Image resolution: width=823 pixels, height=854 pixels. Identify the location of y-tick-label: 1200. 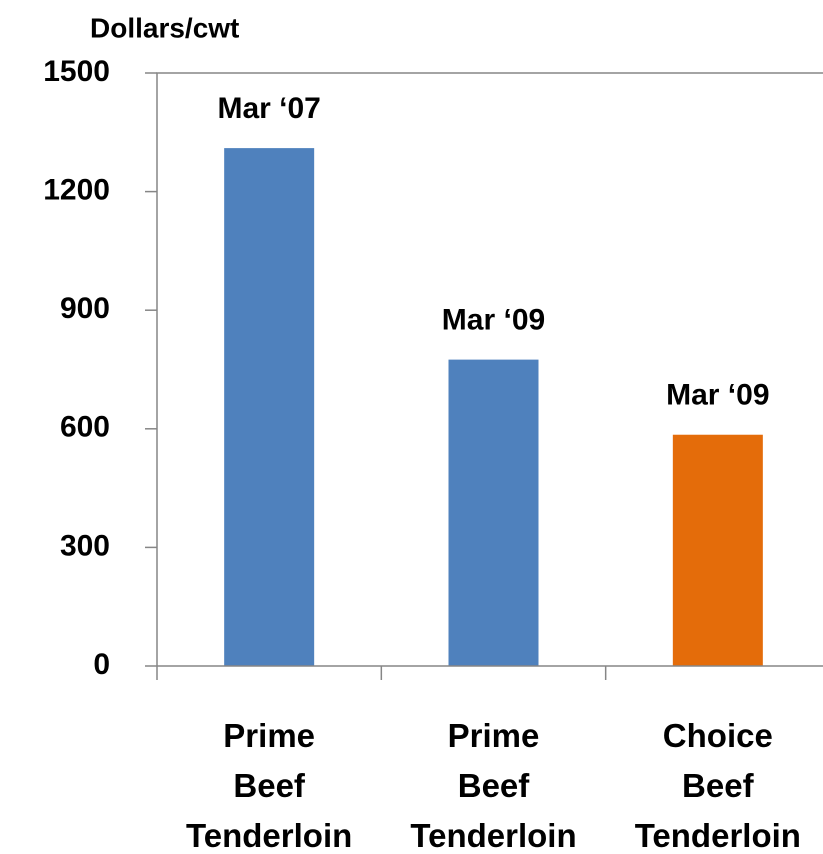
(76, 190).